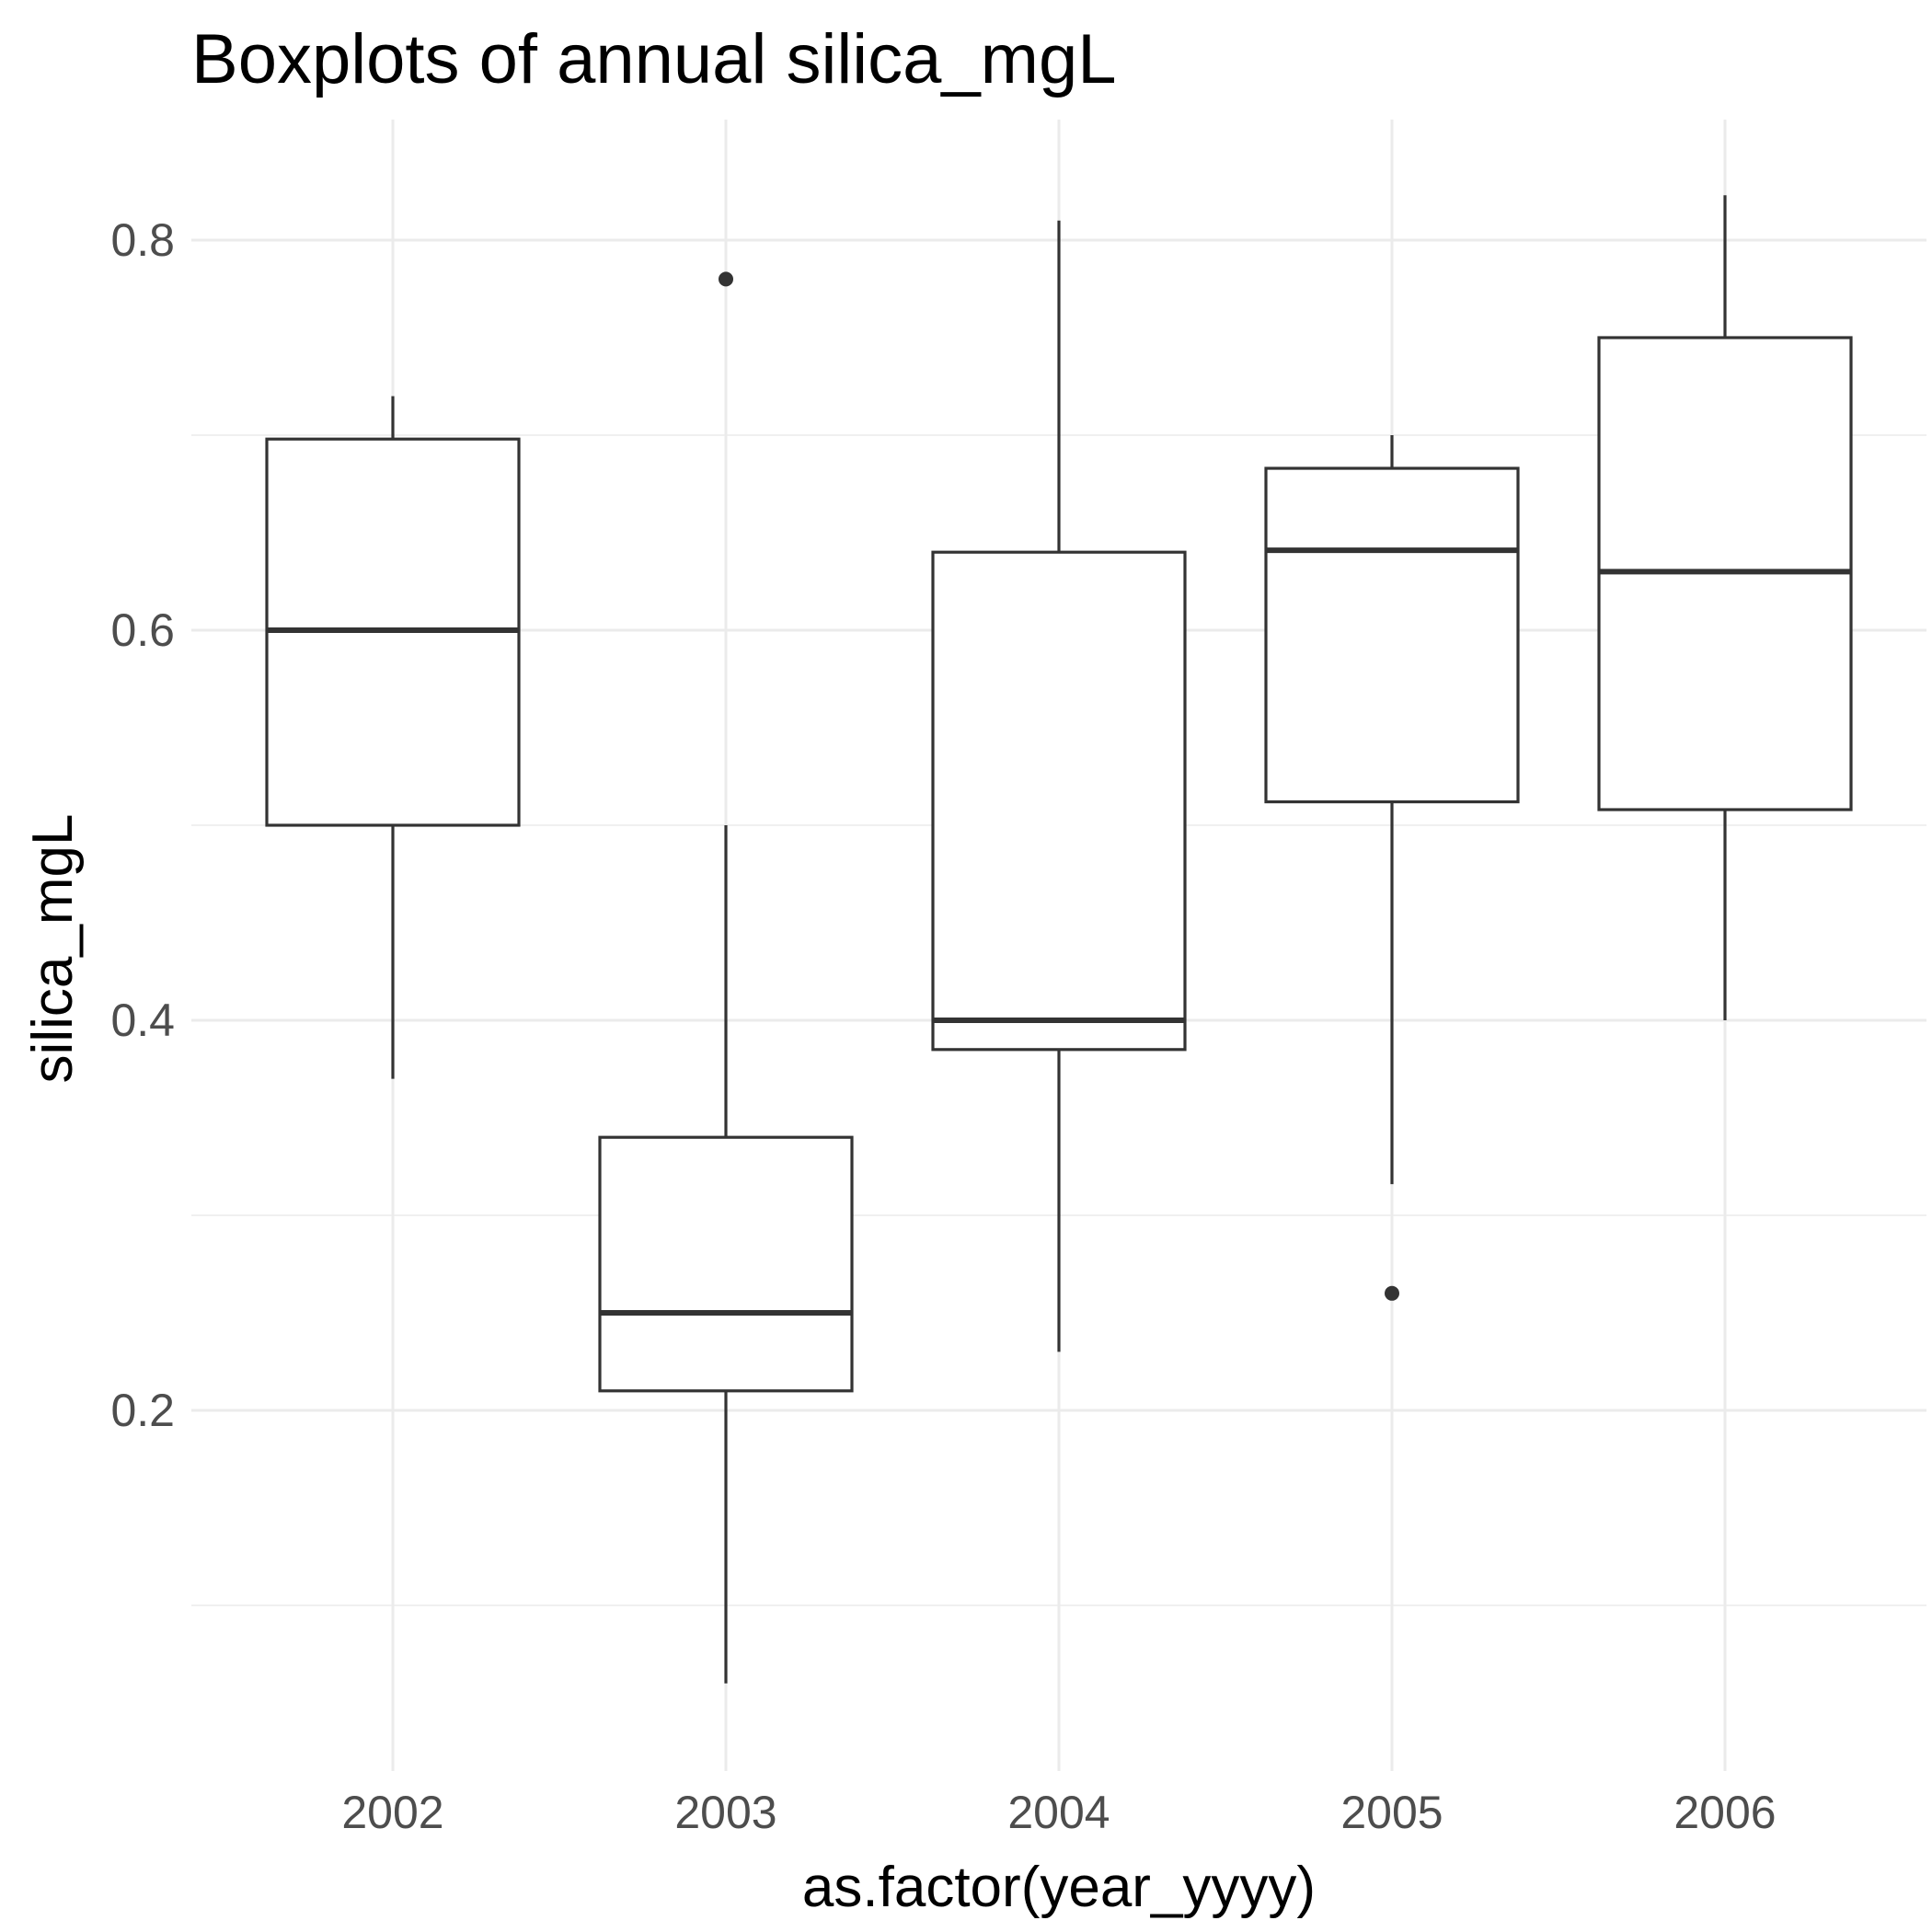 The height and width of the screenshot is (1932, 1932). I want to click on y-tick-label: 0.8, so click(142, 240).